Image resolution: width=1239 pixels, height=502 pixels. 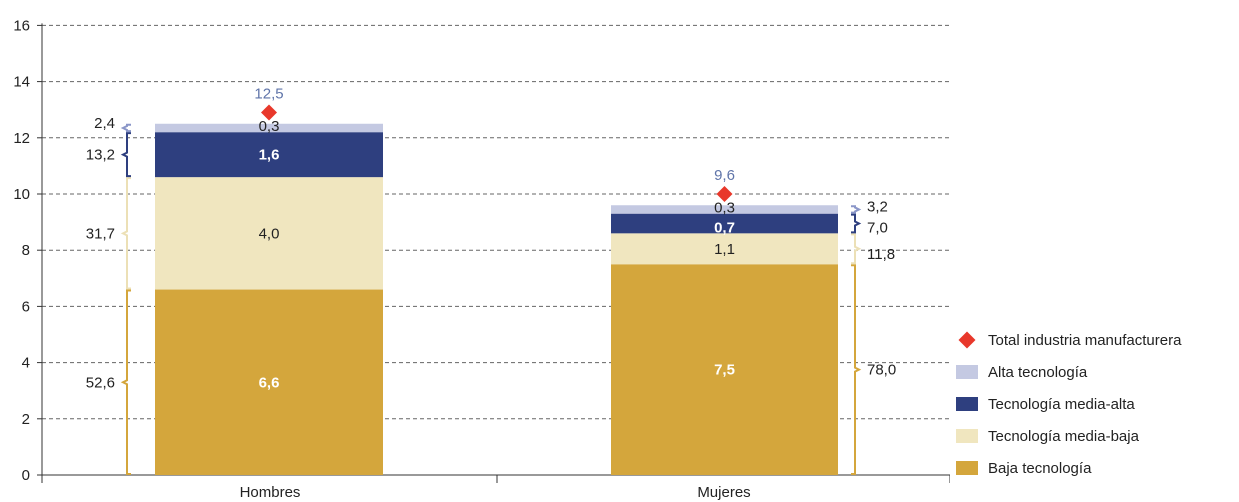 I want to click on share-label-baja: 52,6, so click(x=100, y=382).